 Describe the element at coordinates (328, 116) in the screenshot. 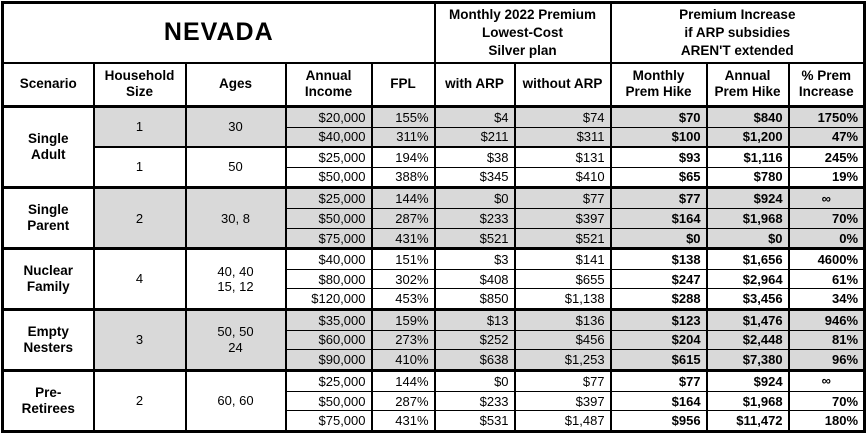

I see `income-cell: $20,000` at that location.